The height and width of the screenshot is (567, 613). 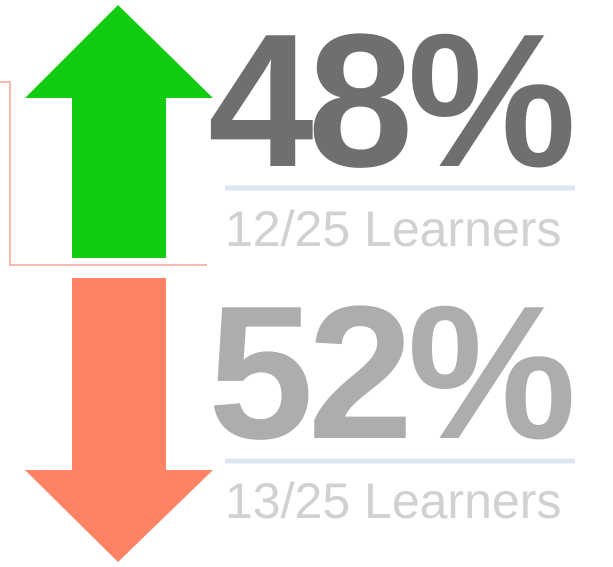 What do you see at coordinates (393, 501) in the screenshot?
I see `detail: 13/25 Learners` at bounding box center [393, 501].